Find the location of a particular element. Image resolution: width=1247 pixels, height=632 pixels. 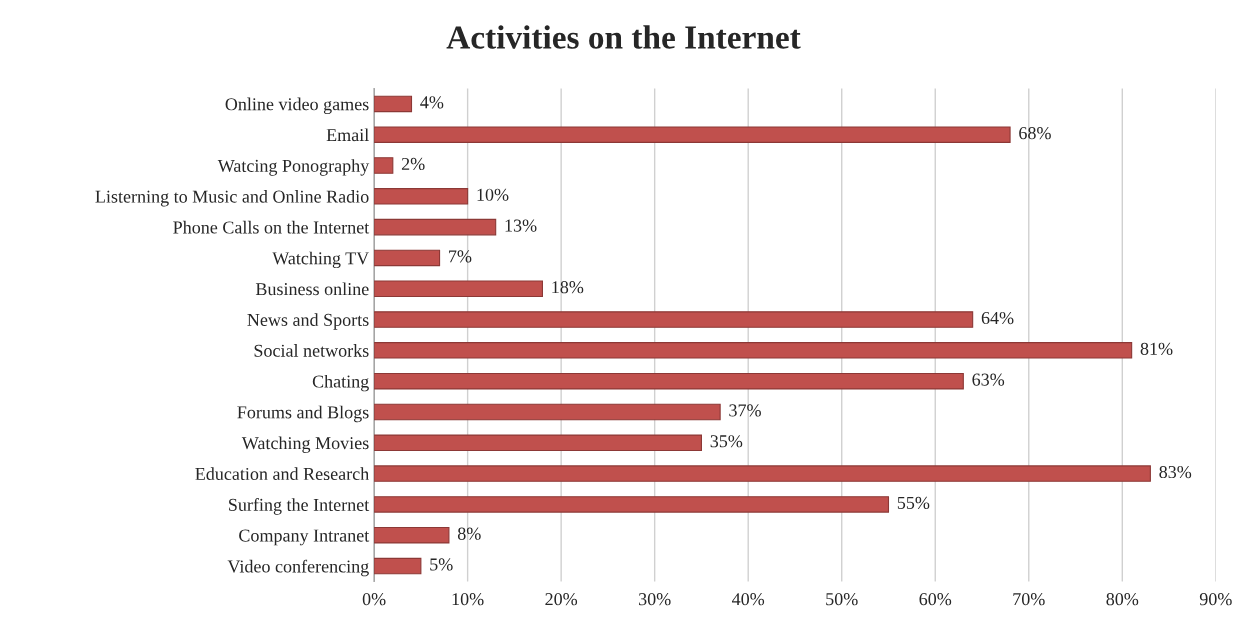

y-tick-label: Email is located at coordinates (347, 135).